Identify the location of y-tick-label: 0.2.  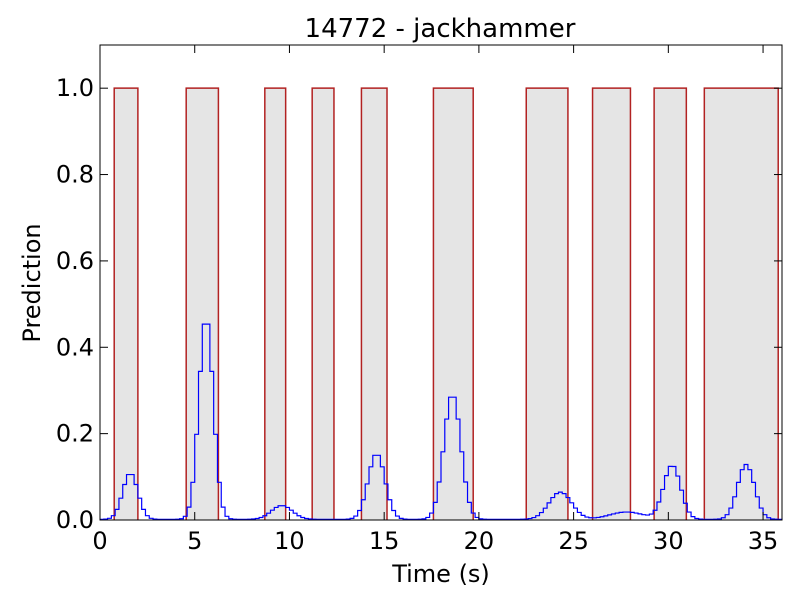
(75, 434).